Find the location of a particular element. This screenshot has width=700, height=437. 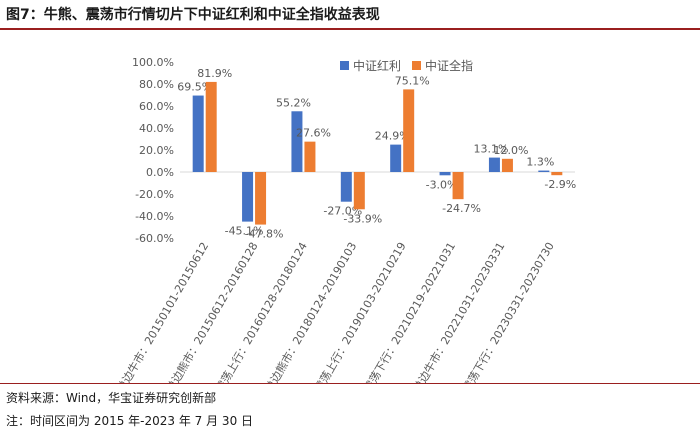

x-category-label: 单边熊市：20180124-20190103 is located at coordinates (311, 312).